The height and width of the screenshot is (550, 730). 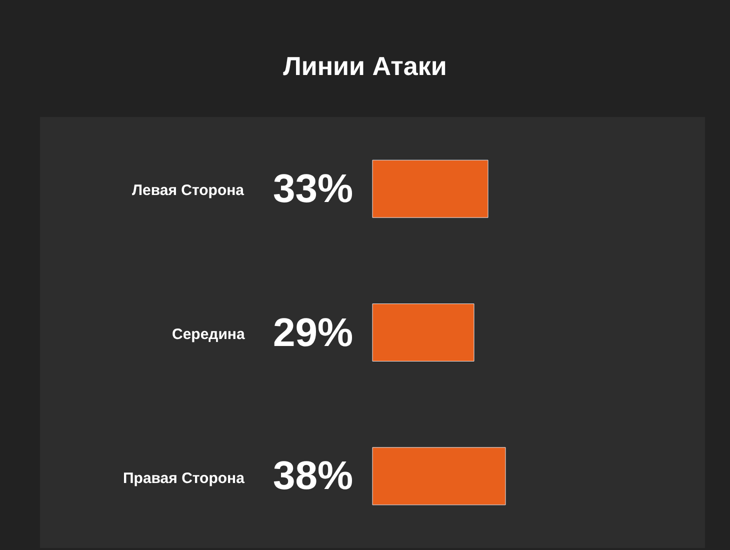 What do you see at coordinates (313, 333) in the screenshot?
I see `data-label: 29%` at bounding box center [313, 333].